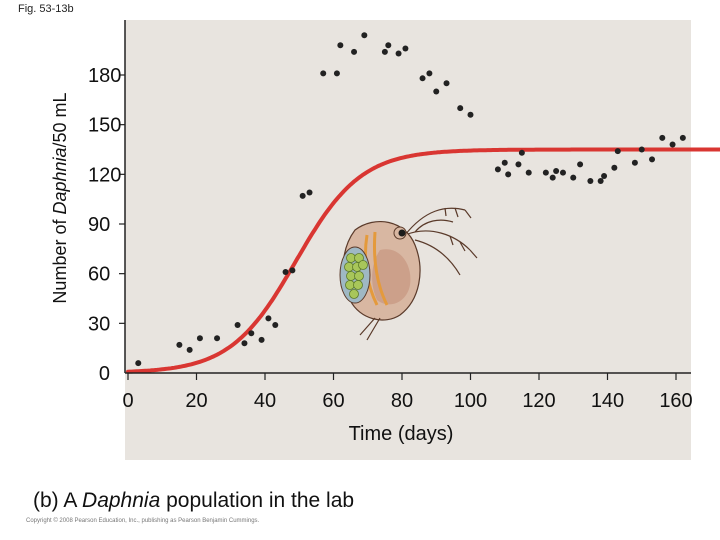 The image size is (720, 540). What do you see at coordinates (196, 401) in the screenshot?
I see `x-tick-label: 20` at bounding box center [196, 401].